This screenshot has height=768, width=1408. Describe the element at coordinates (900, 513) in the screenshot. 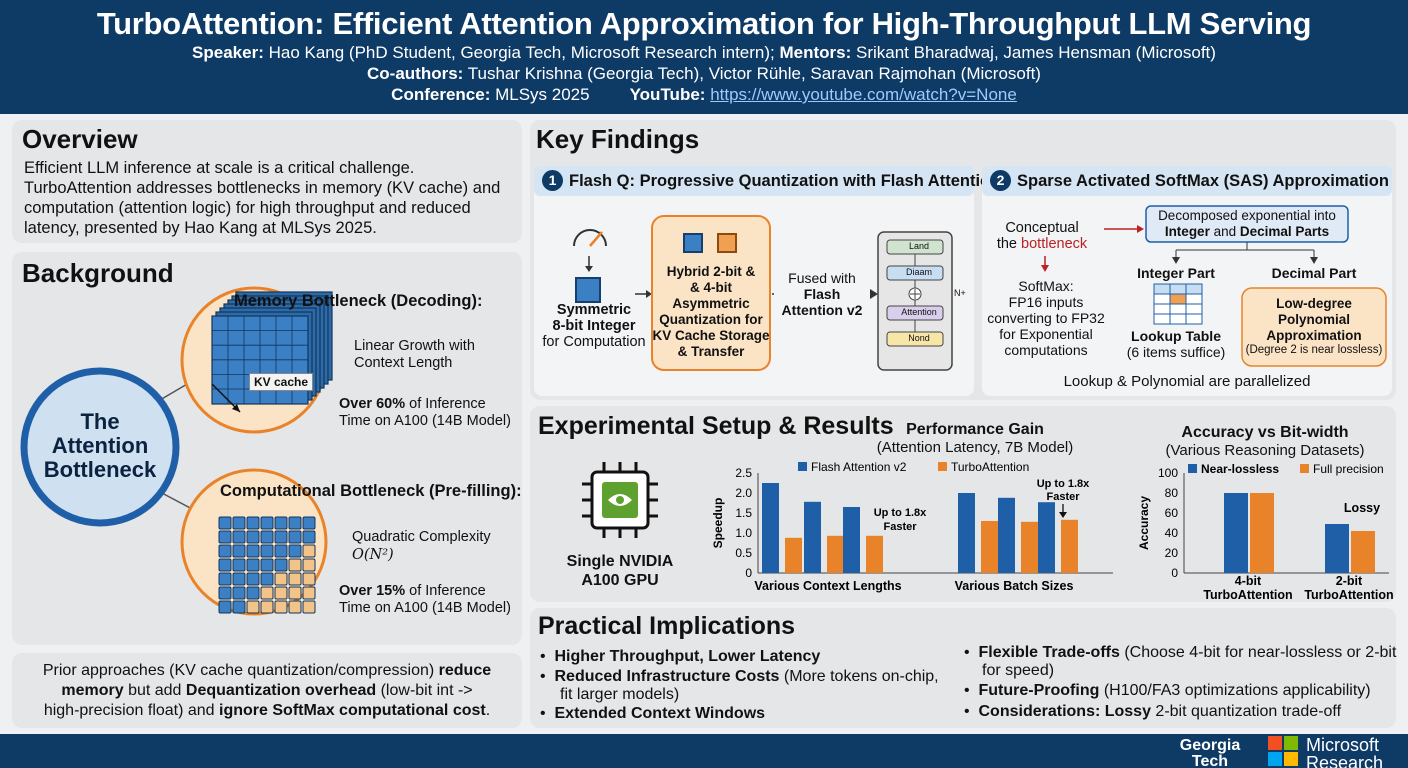

I see `annotation-text: Up to 1.8x` at that location.